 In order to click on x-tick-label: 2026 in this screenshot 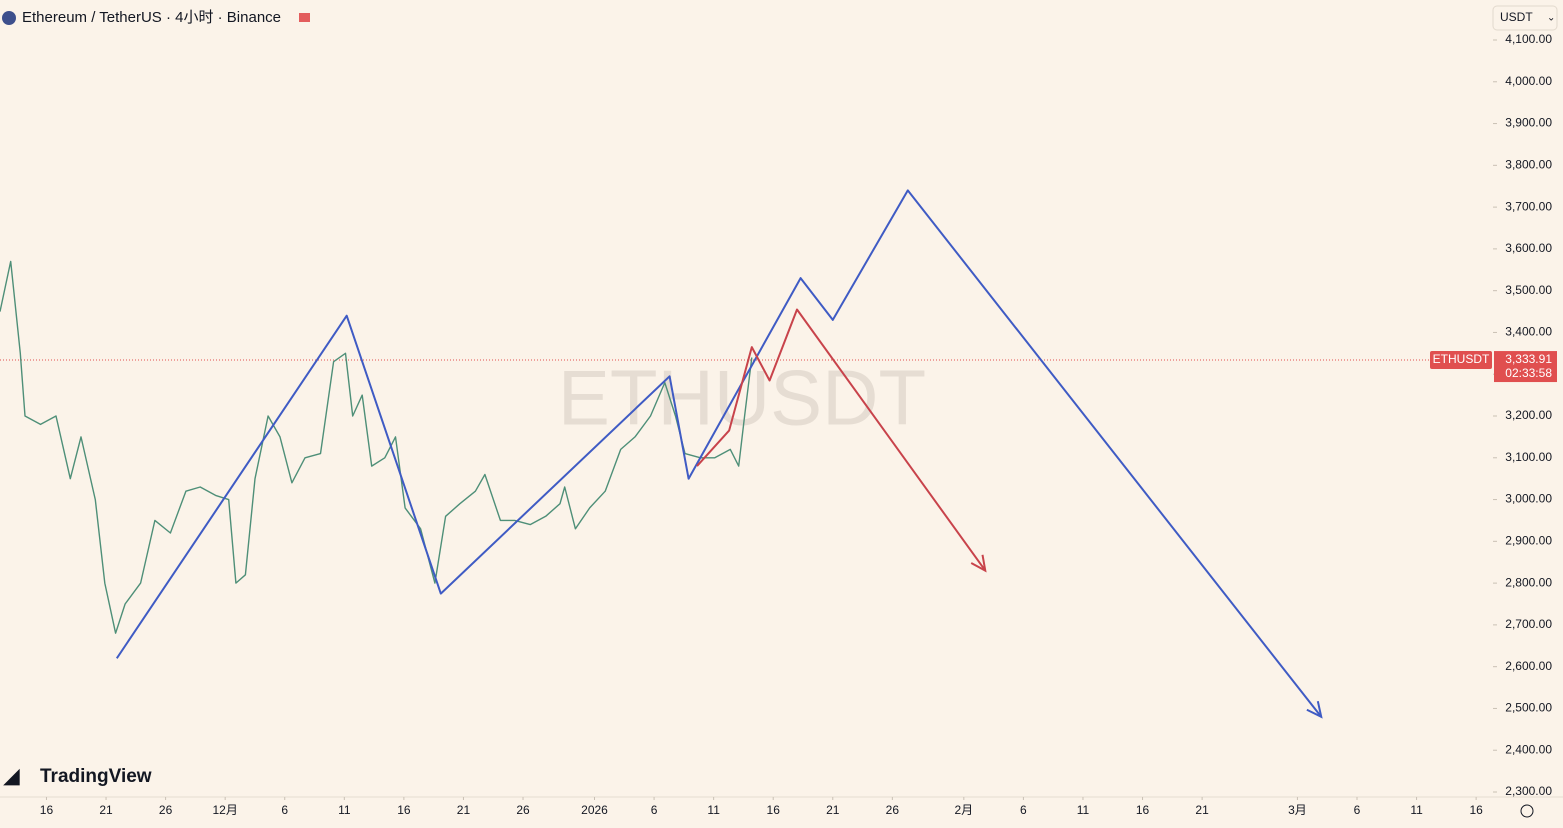, I will do `click(594, 810)`.